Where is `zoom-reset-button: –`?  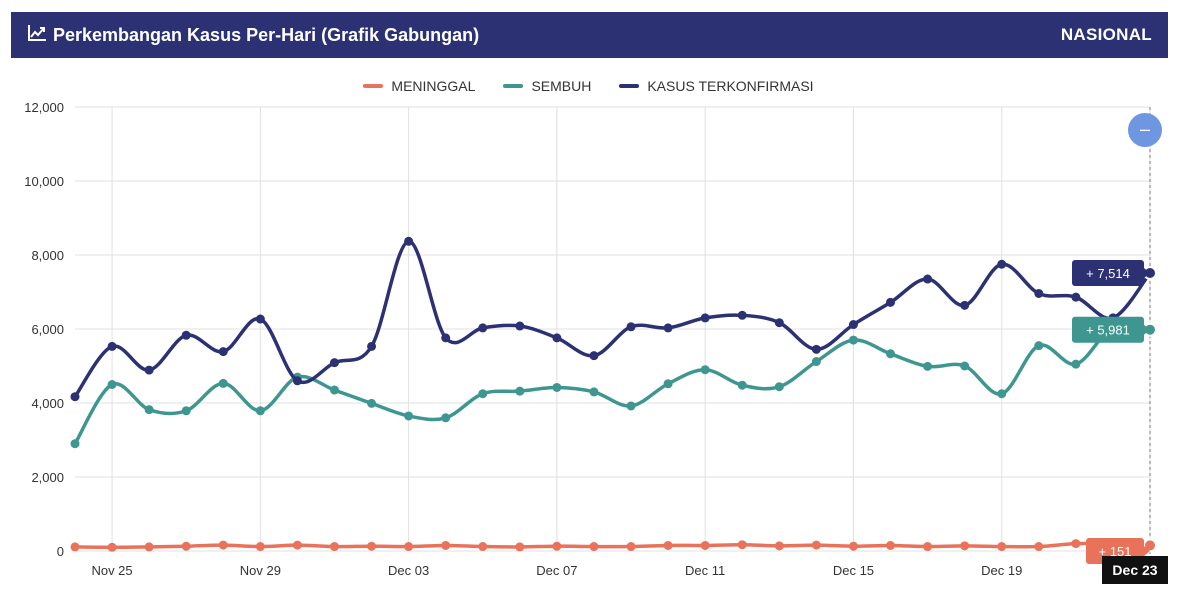
zoom-reset-button: – is located at coordinates (1145, 130).